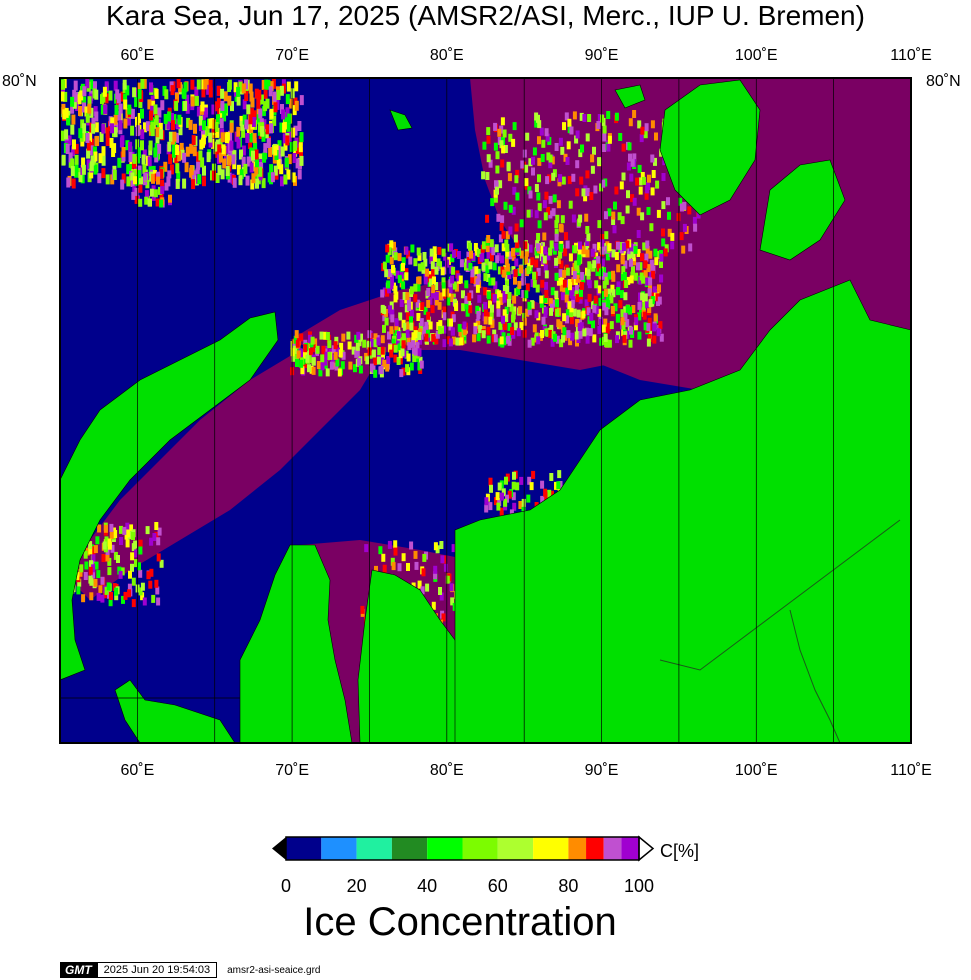 The image size is (971, 980). What do you see at coordinates (602, 770) in the screenshot?
I see `lon-tick-label-bottom: 90˚E` at bounding box center [602, 770].